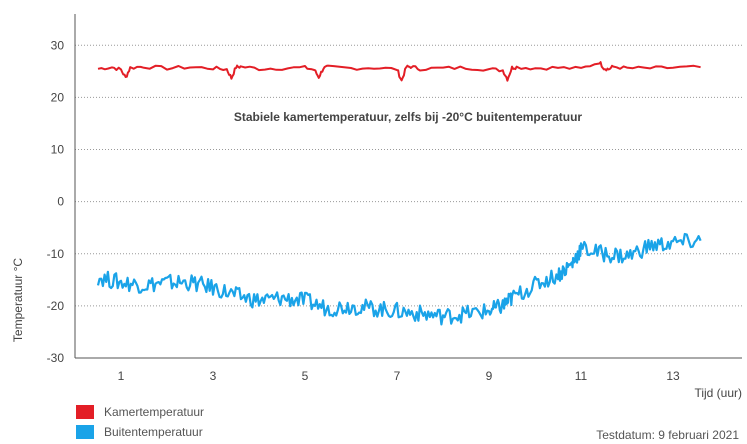  I want to click on x-tick-label: 13, so click(673, 376).